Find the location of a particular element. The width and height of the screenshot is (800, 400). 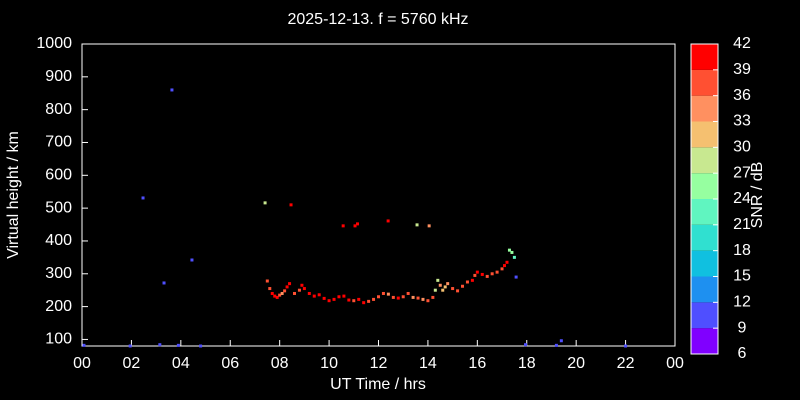

y-axis-label: Virtual height / km is located at coordinates (13, 195).